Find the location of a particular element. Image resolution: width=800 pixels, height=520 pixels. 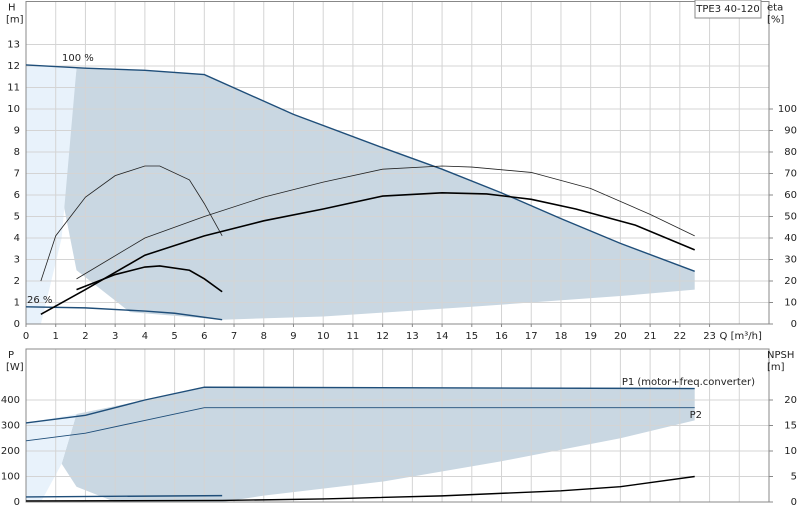

y2-tick-label: 80 is located at coordinates (790, 152).